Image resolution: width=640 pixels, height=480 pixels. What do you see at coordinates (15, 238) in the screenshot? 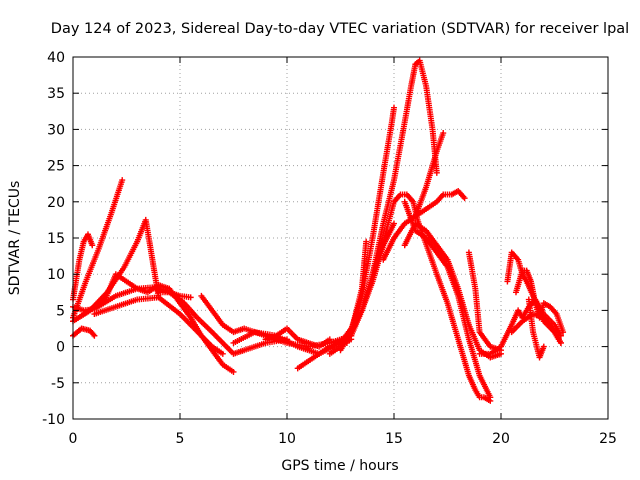
I see `y-axis-label: SDTVAR / TECUs` at bounding box center [15, 238].